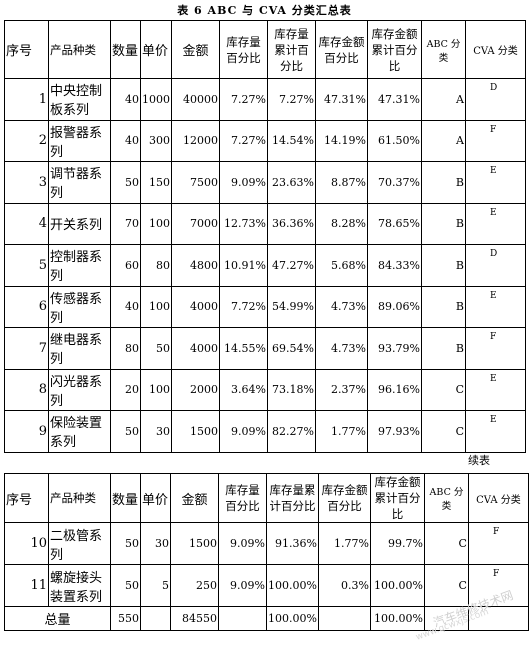 This screenshot has width=529, height=645. What do you see at coordinates (291, 140) in the screenshot?
I see `row-cum: 14.54%` at bounding box center [291, 140].